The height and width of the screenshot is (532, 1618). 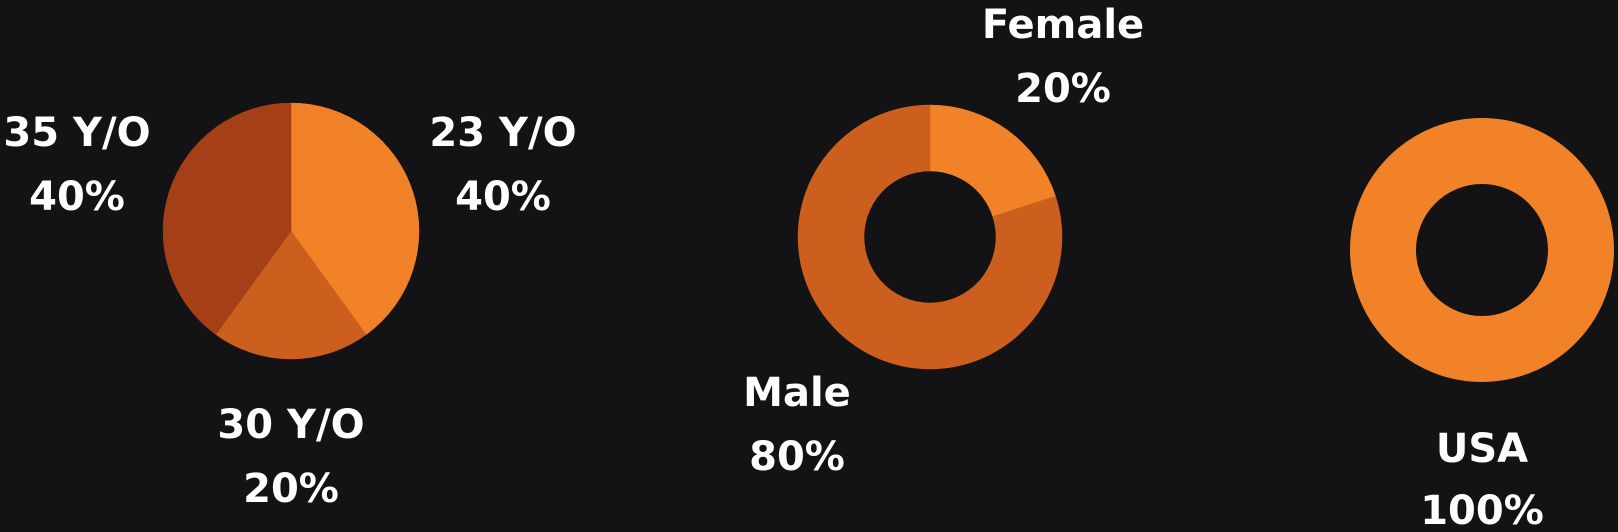 I want to click on slice-label-female-pct: 20%, so click(x=1063, y=89).